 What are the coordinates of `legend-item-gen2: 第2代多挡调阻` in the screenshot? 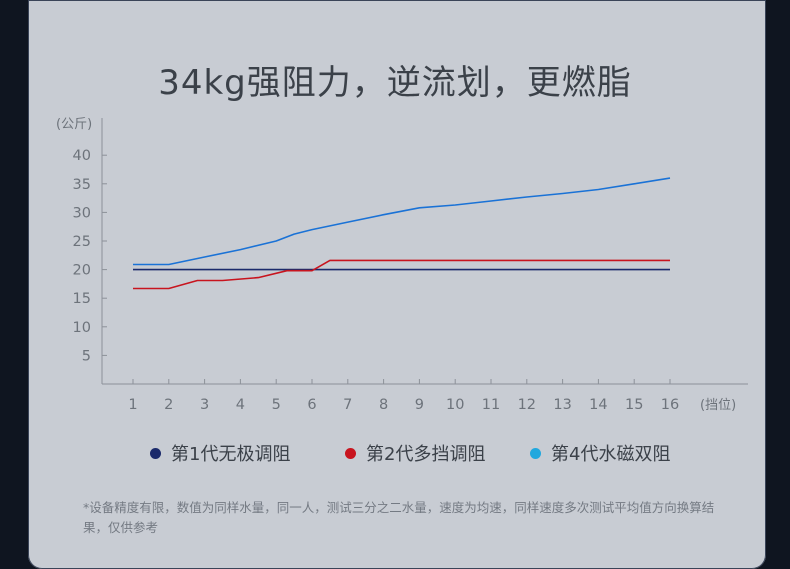 It's located at (415, 453).